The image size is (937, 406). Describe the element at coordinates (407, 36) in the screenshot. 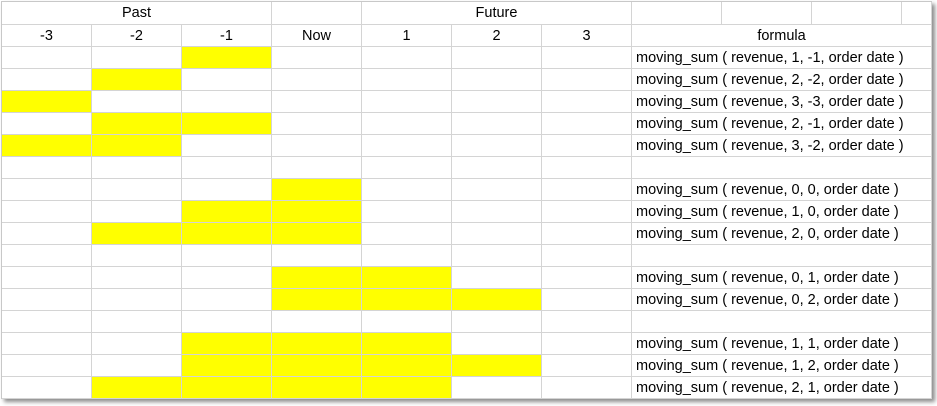

I see `column-header-4: 1` at that location.